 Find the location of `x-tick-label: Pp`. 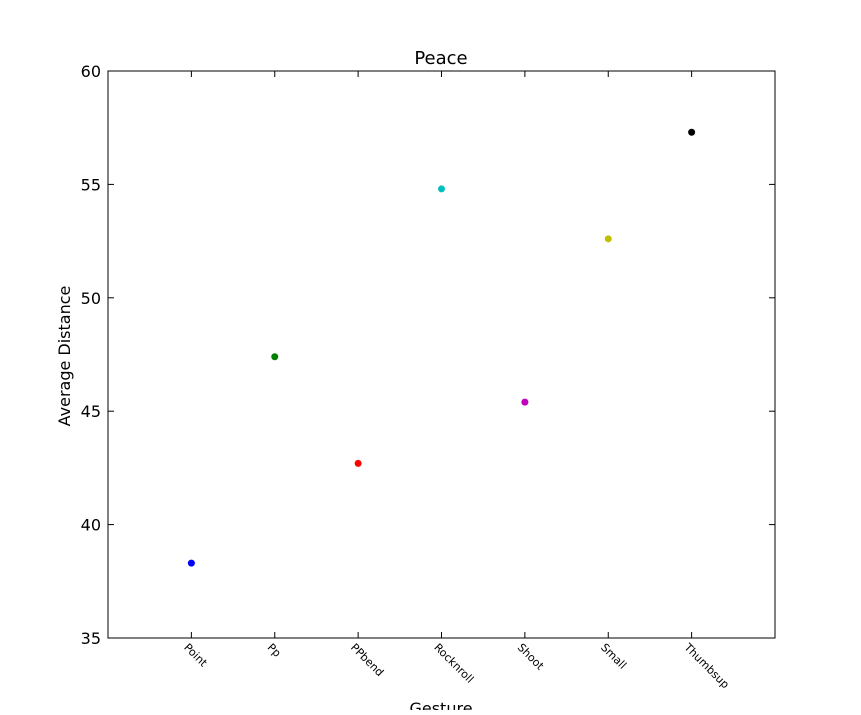

x-tick-label: Pp is located at coordinates (274, 650).